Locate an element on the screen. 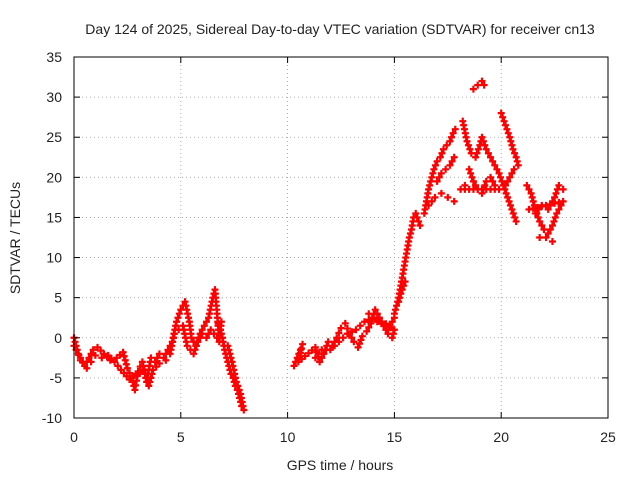  y-tick-label: -10 is located at coordinates (52, 418).